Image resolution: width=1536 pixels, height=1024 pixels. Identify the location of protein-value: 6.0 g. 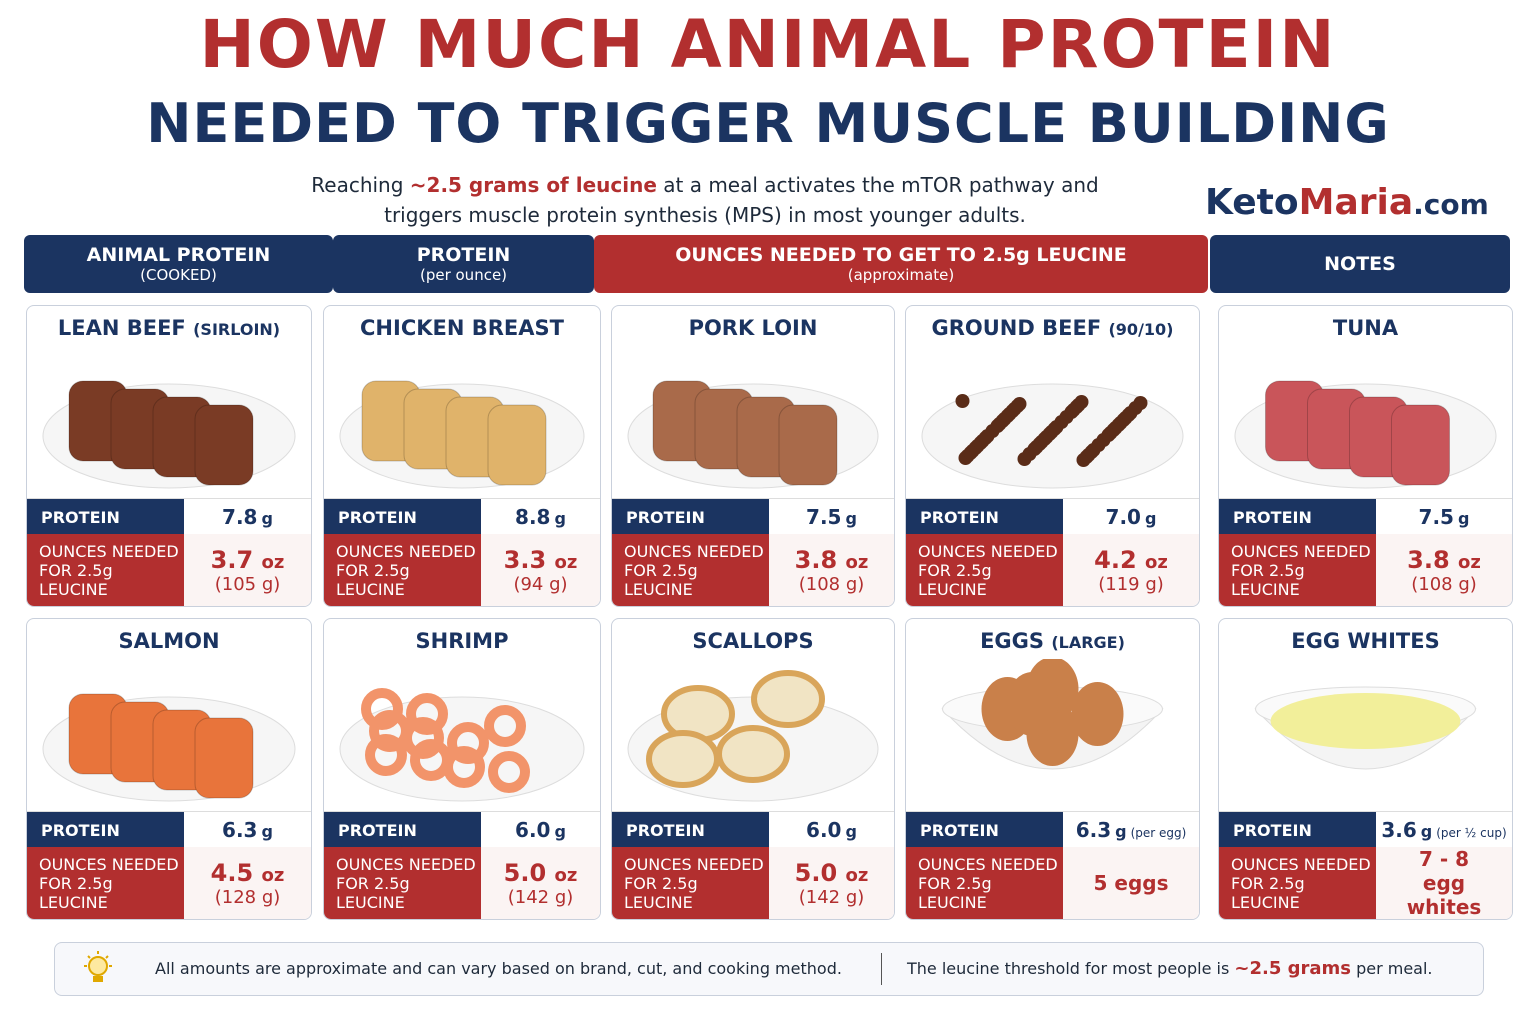
(831, 830).